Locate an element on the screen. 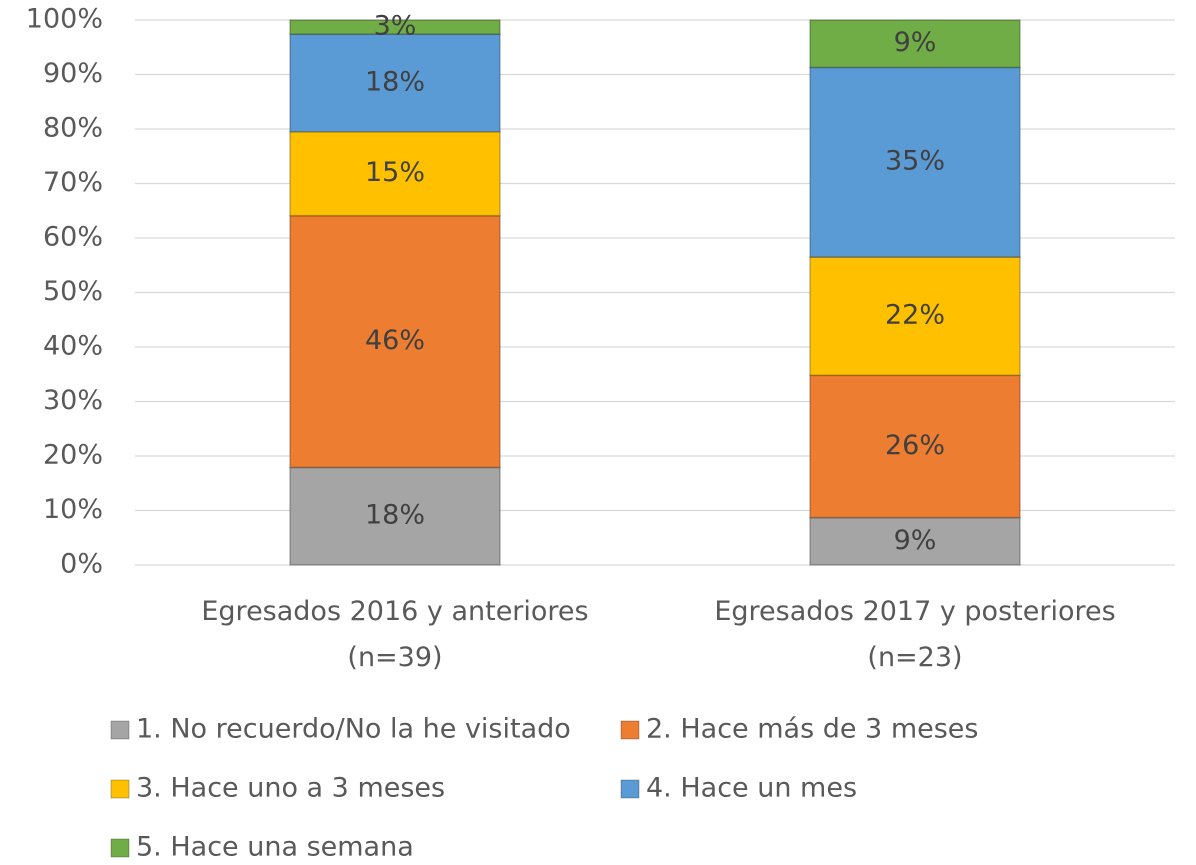 The image size is (1196, 865). y-tick-label: 70% is located at coordinates (73, 182).